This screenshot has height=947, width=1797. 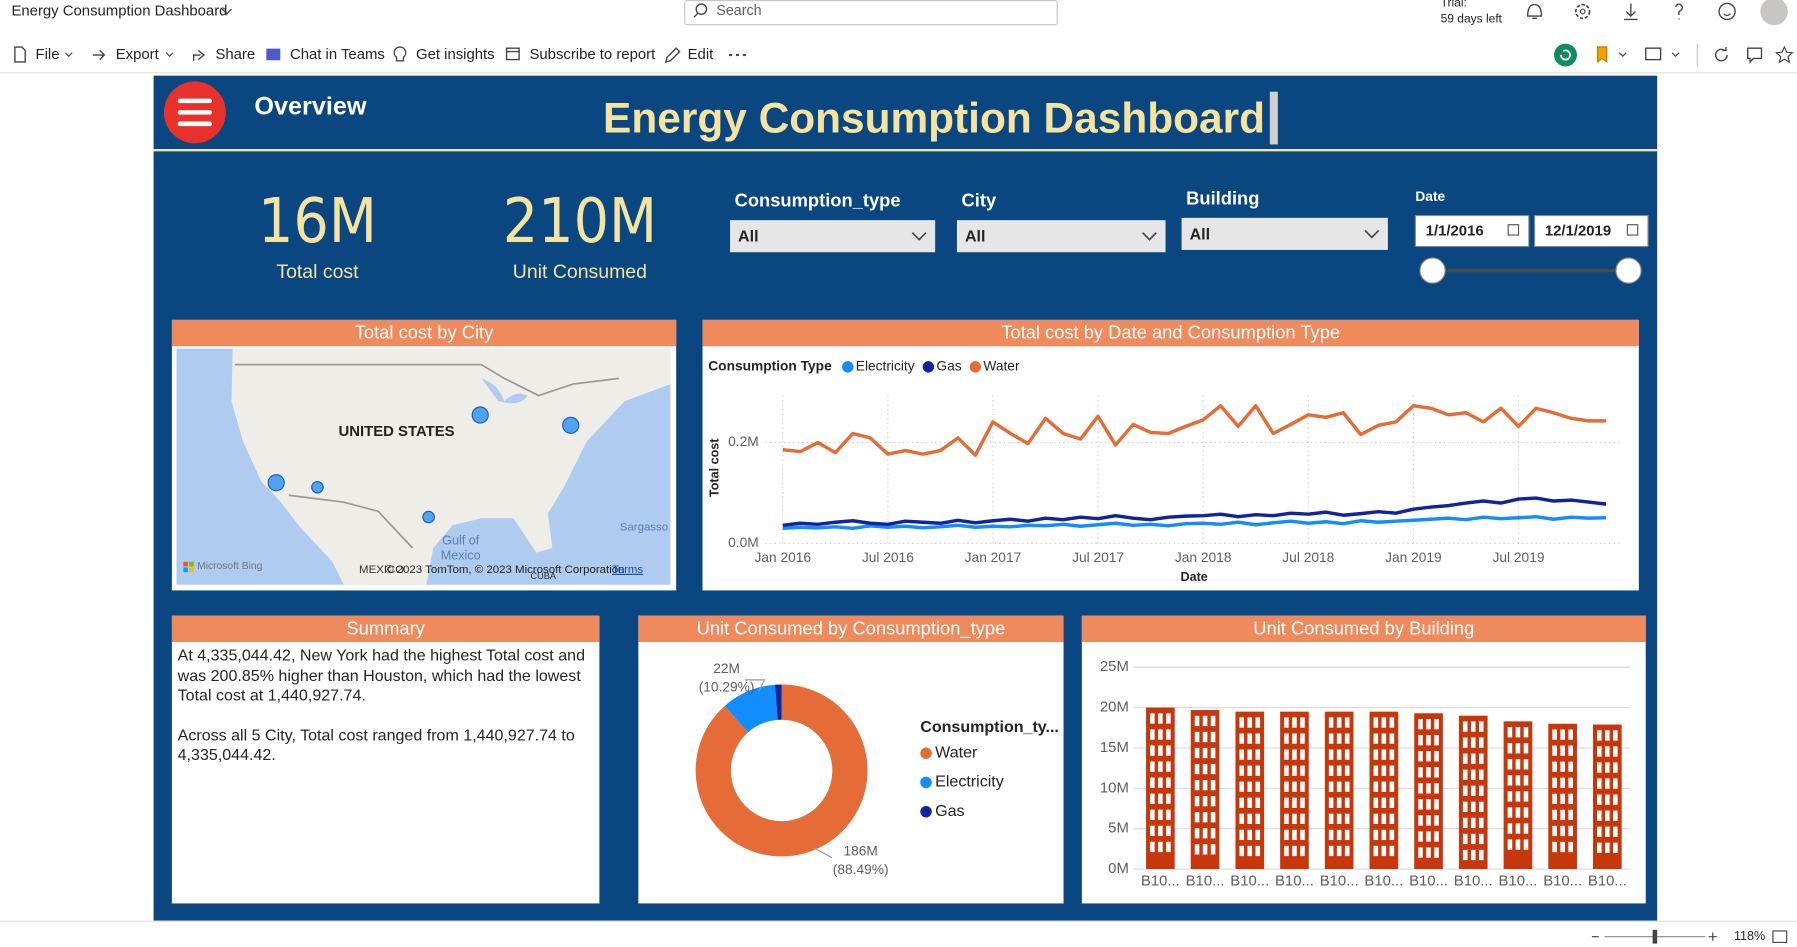 What do you see at coordinates (871, 13) in the screenshot?
I see `search-box` at bounding box center [871, 13].